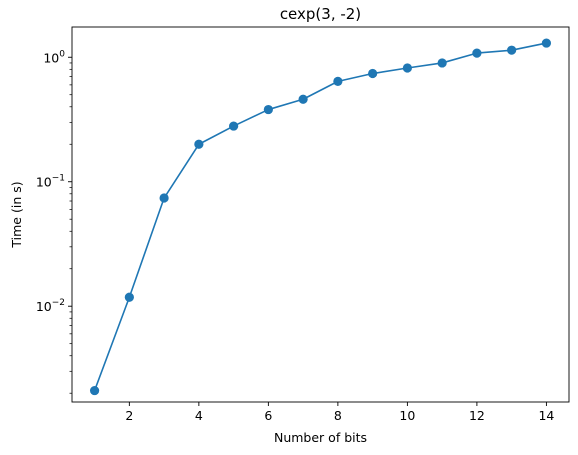 The width and height of the screenshot is (578, 455). Describe the element at coordinates (407, 415) in the screenshot. I see `x-tick-label: 10` at that location.